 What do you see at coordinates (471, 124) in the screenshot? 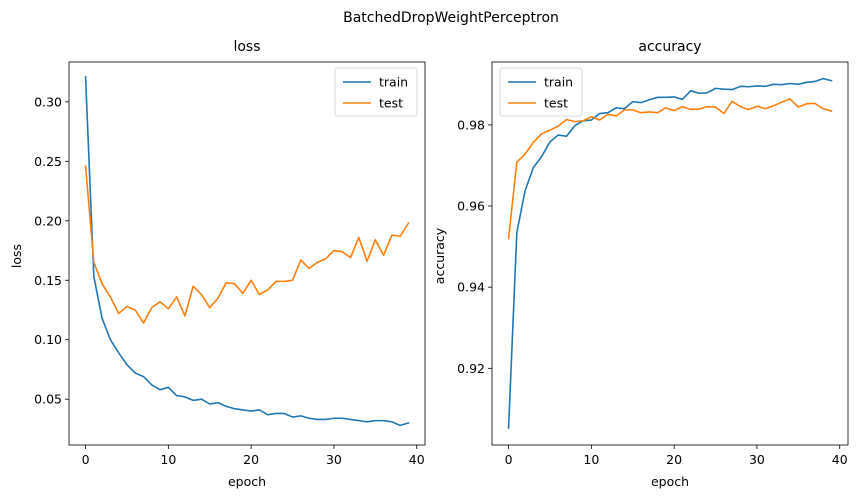
I see `accuracy-ytick-label: 0.98` at bounding box center [471, 124].